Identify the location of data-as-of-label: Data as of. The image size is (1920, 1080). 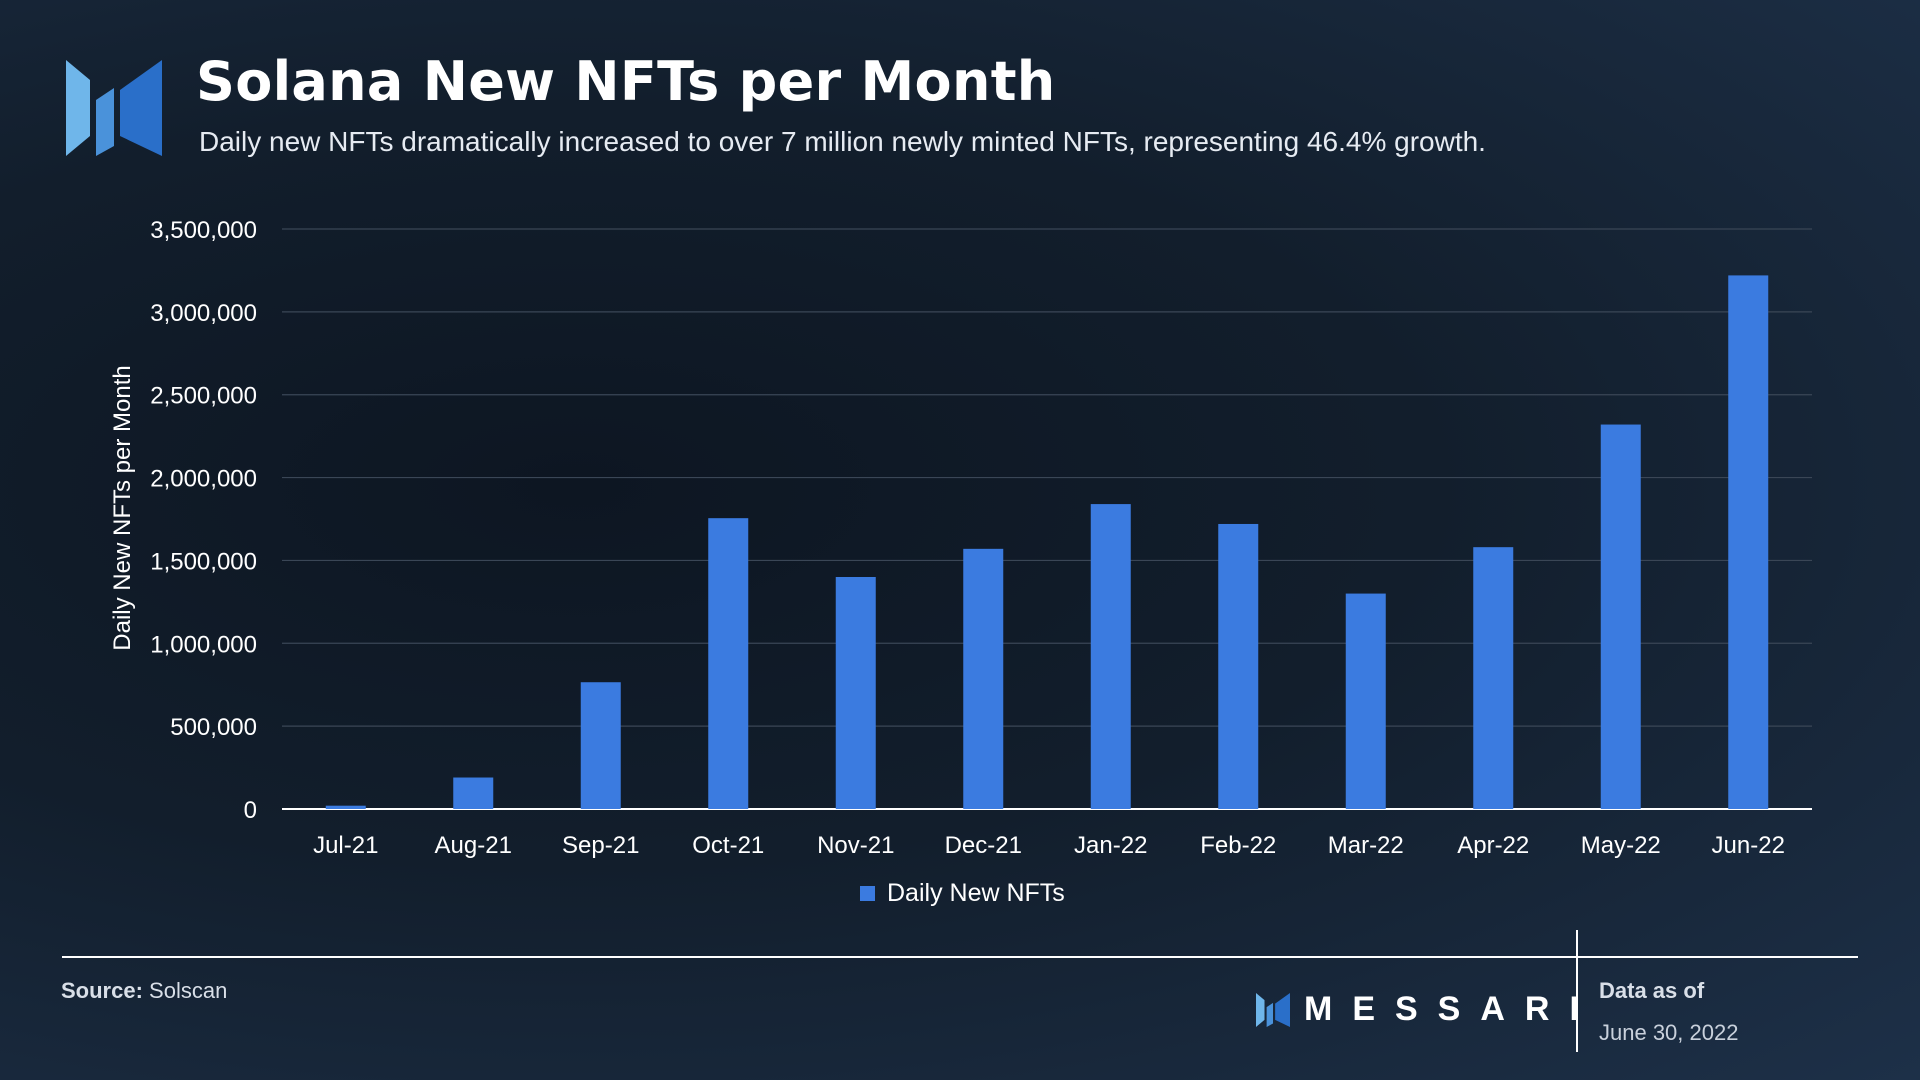
(1652, 990).